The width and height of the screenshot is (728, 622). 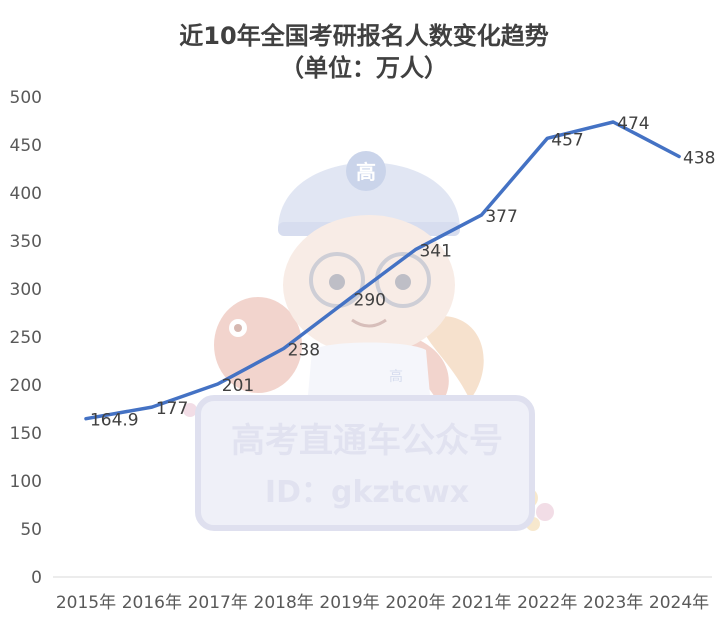 What do you see at coordinates (396, 376) in the screenshot?
I see `shirt-badge-text: 高` at bounding box center [396, 376].